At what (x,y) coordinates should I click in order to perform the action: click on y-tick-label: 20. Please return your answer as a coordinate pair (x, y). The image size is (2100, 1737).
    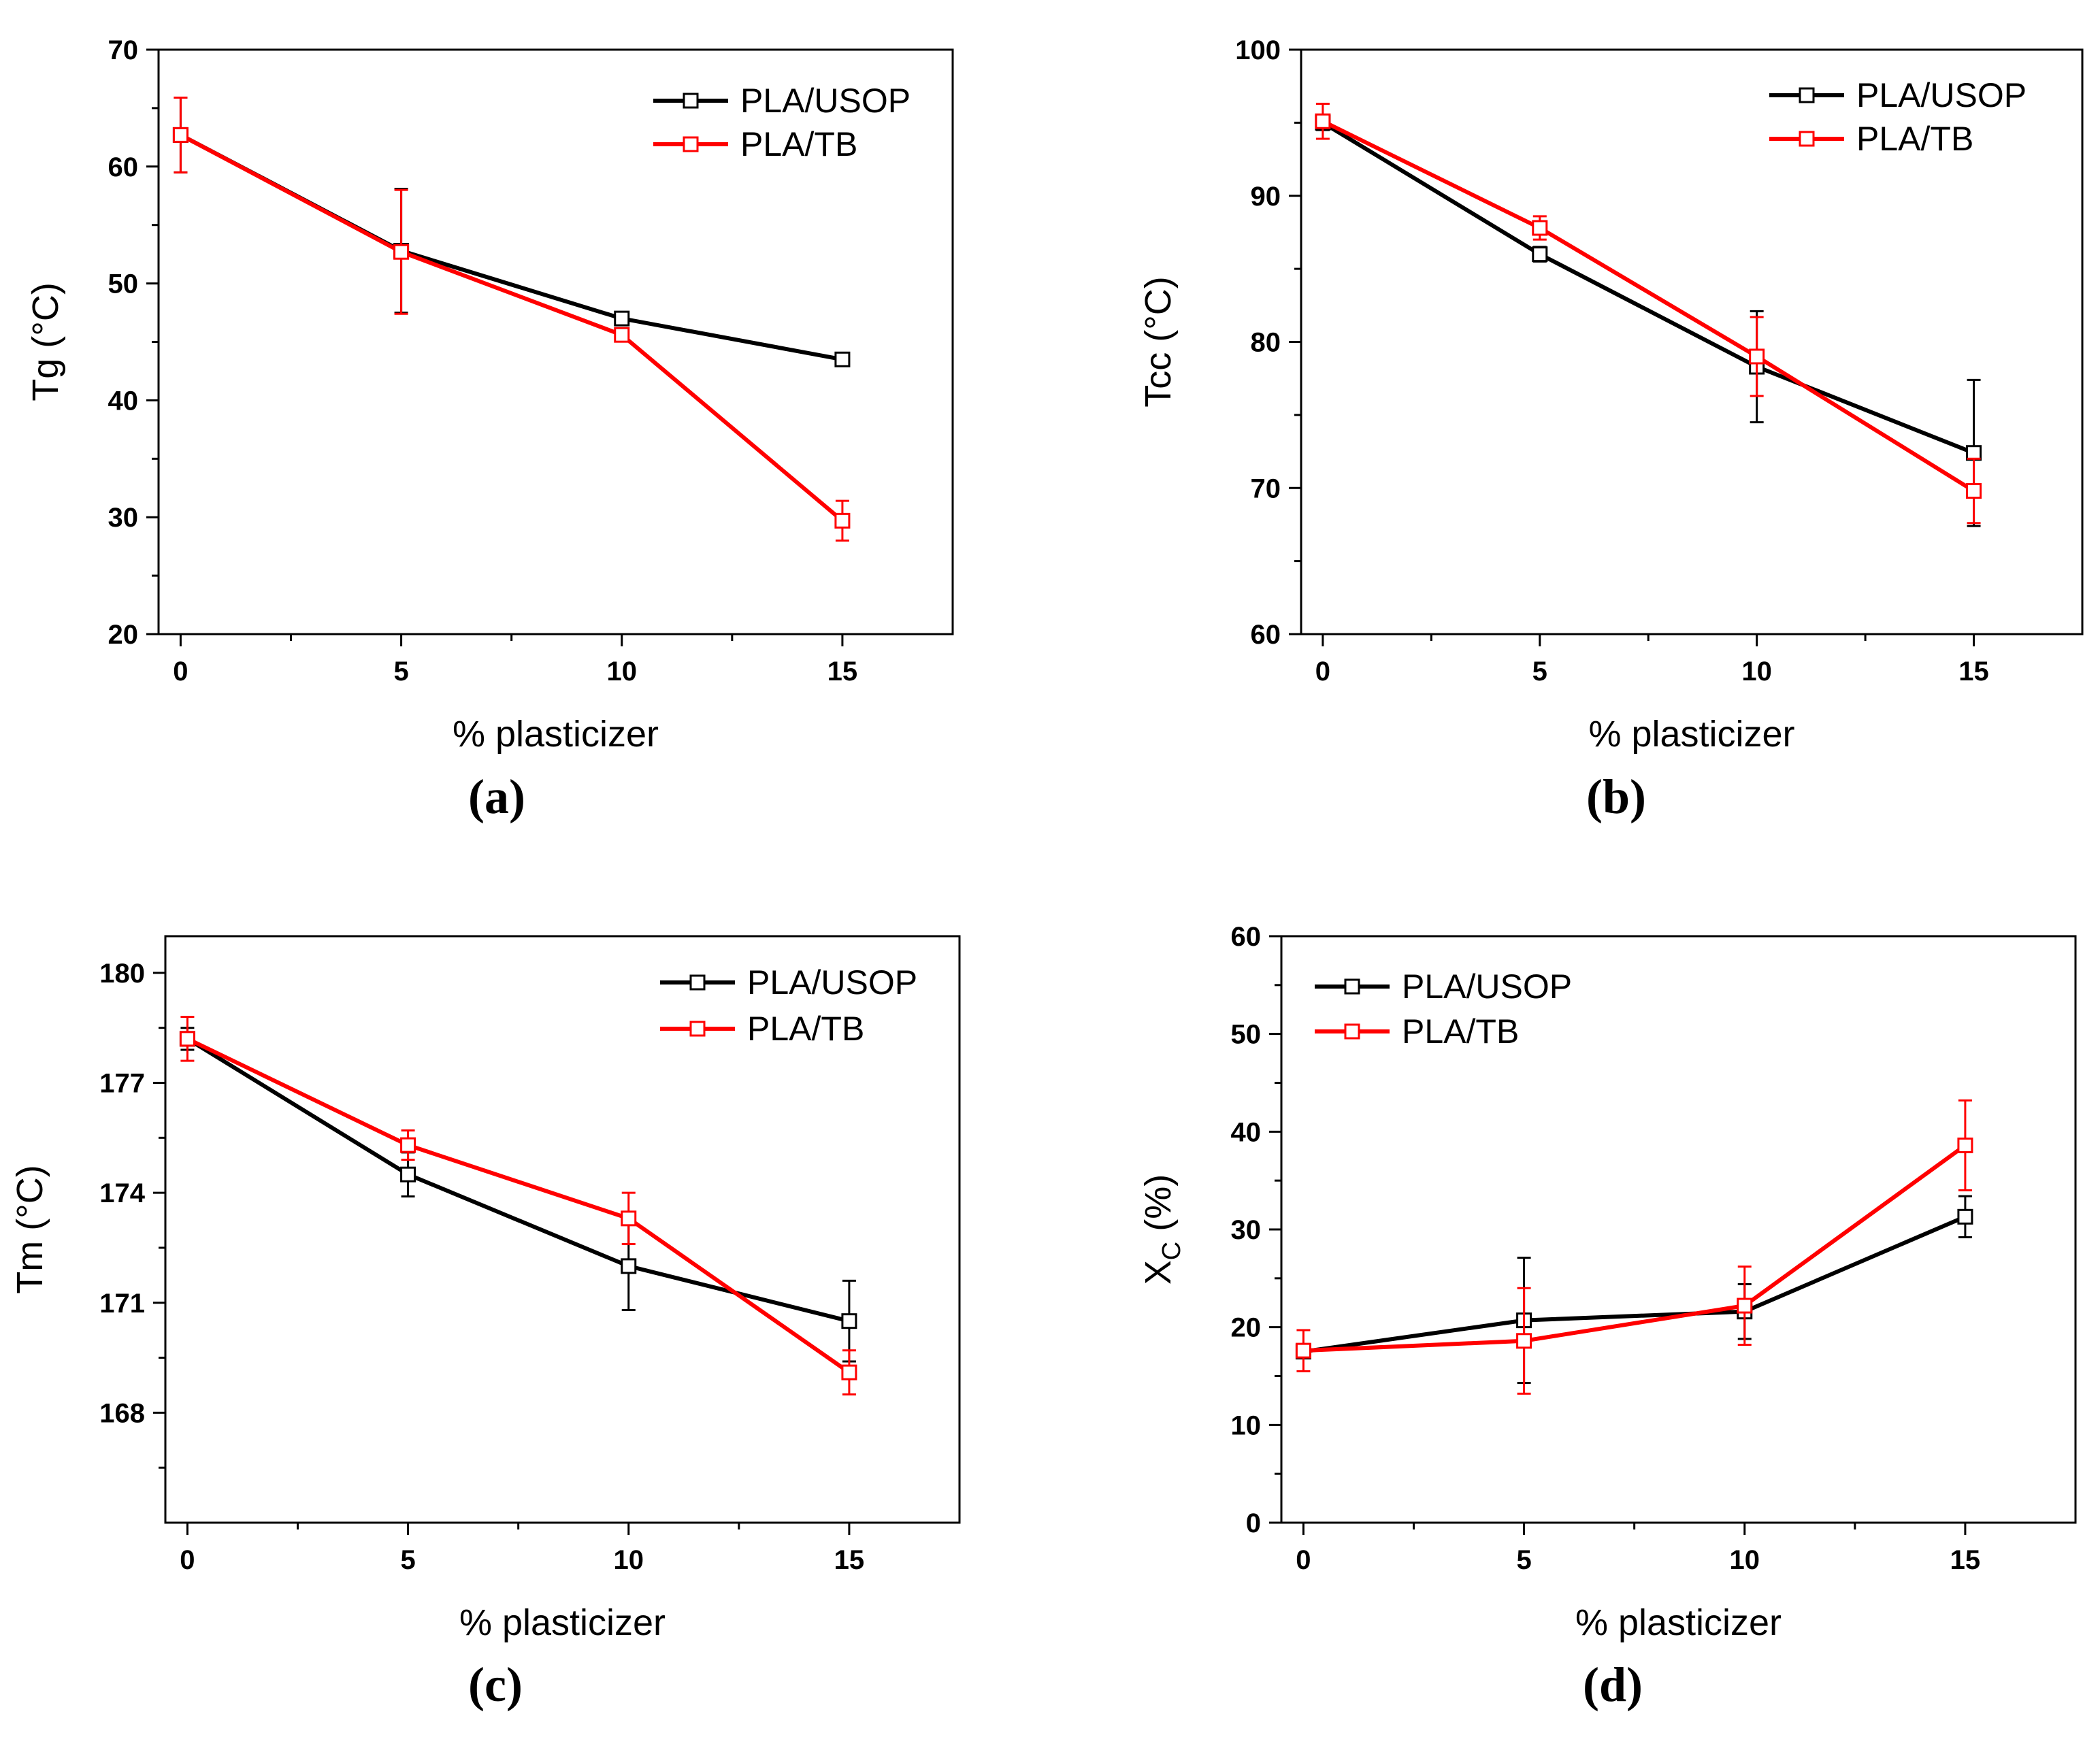
    Looking at the image, I should click on (123, 635).